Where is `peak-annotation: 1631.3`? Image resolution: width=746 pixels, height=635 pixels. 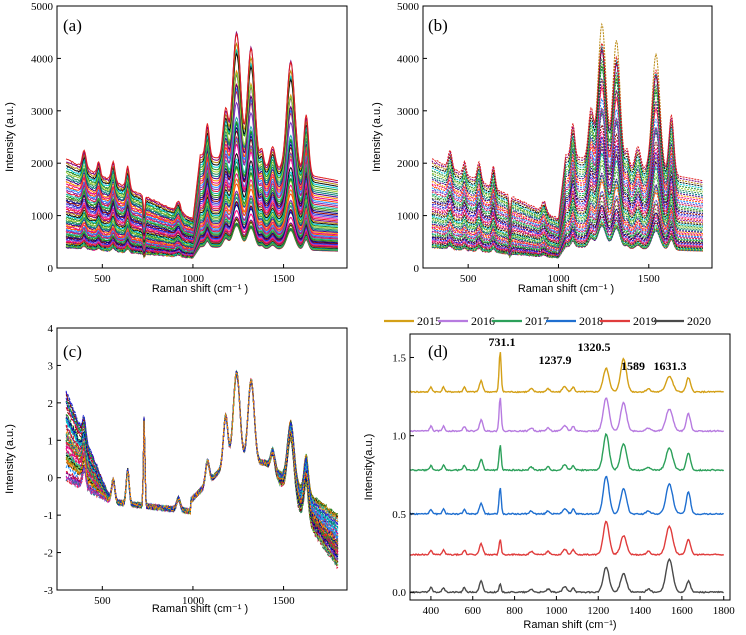 peak-annotation: 1631.3 is located at coordinates (670, 366).